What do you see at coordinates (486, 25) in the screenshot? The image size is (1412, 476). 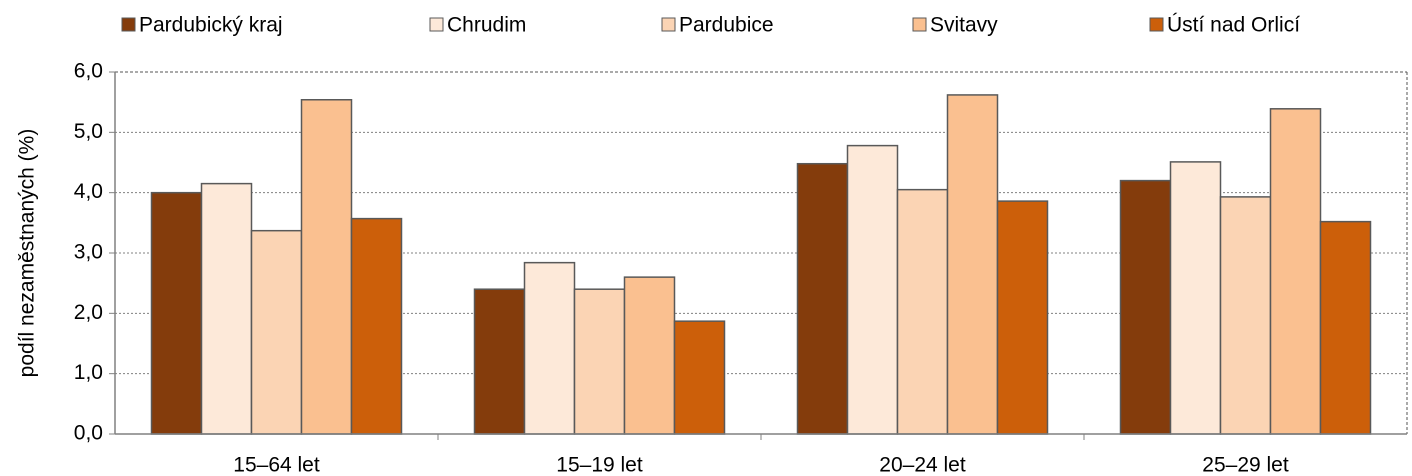 I see `legend-label: Chrudim` at bounding box center [486, 25].